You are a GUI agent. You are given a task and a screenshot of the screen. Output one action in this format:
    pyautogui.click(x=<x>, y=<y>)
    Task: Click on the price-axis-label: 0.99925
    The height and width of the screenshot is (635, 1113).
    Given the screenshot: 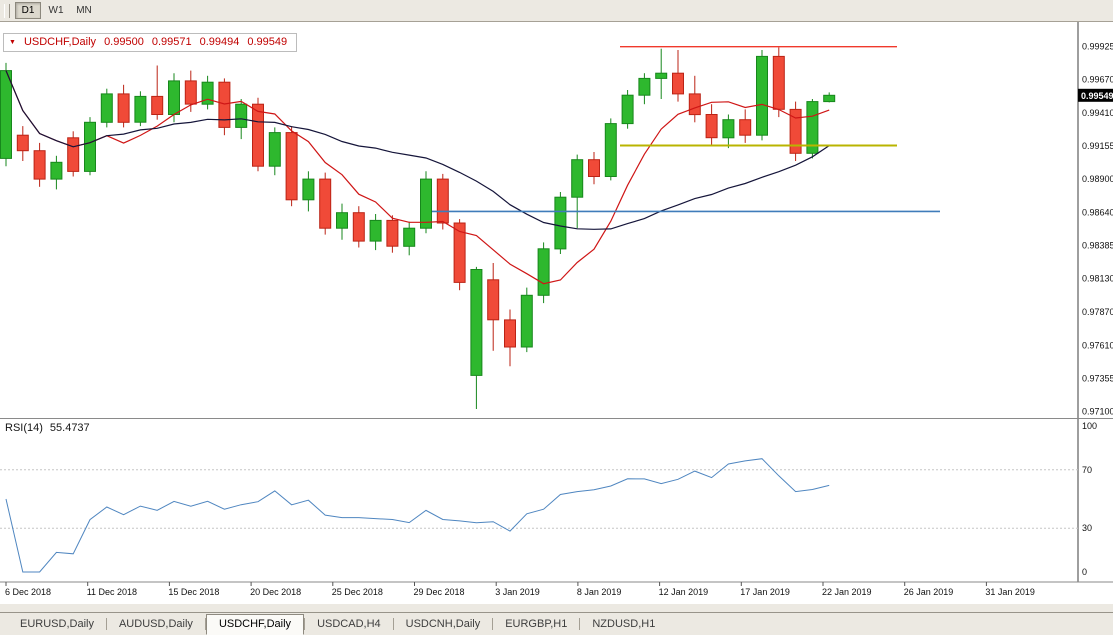 What is the action you would take?
    pyautogui.click(x=1097, y=47)
    